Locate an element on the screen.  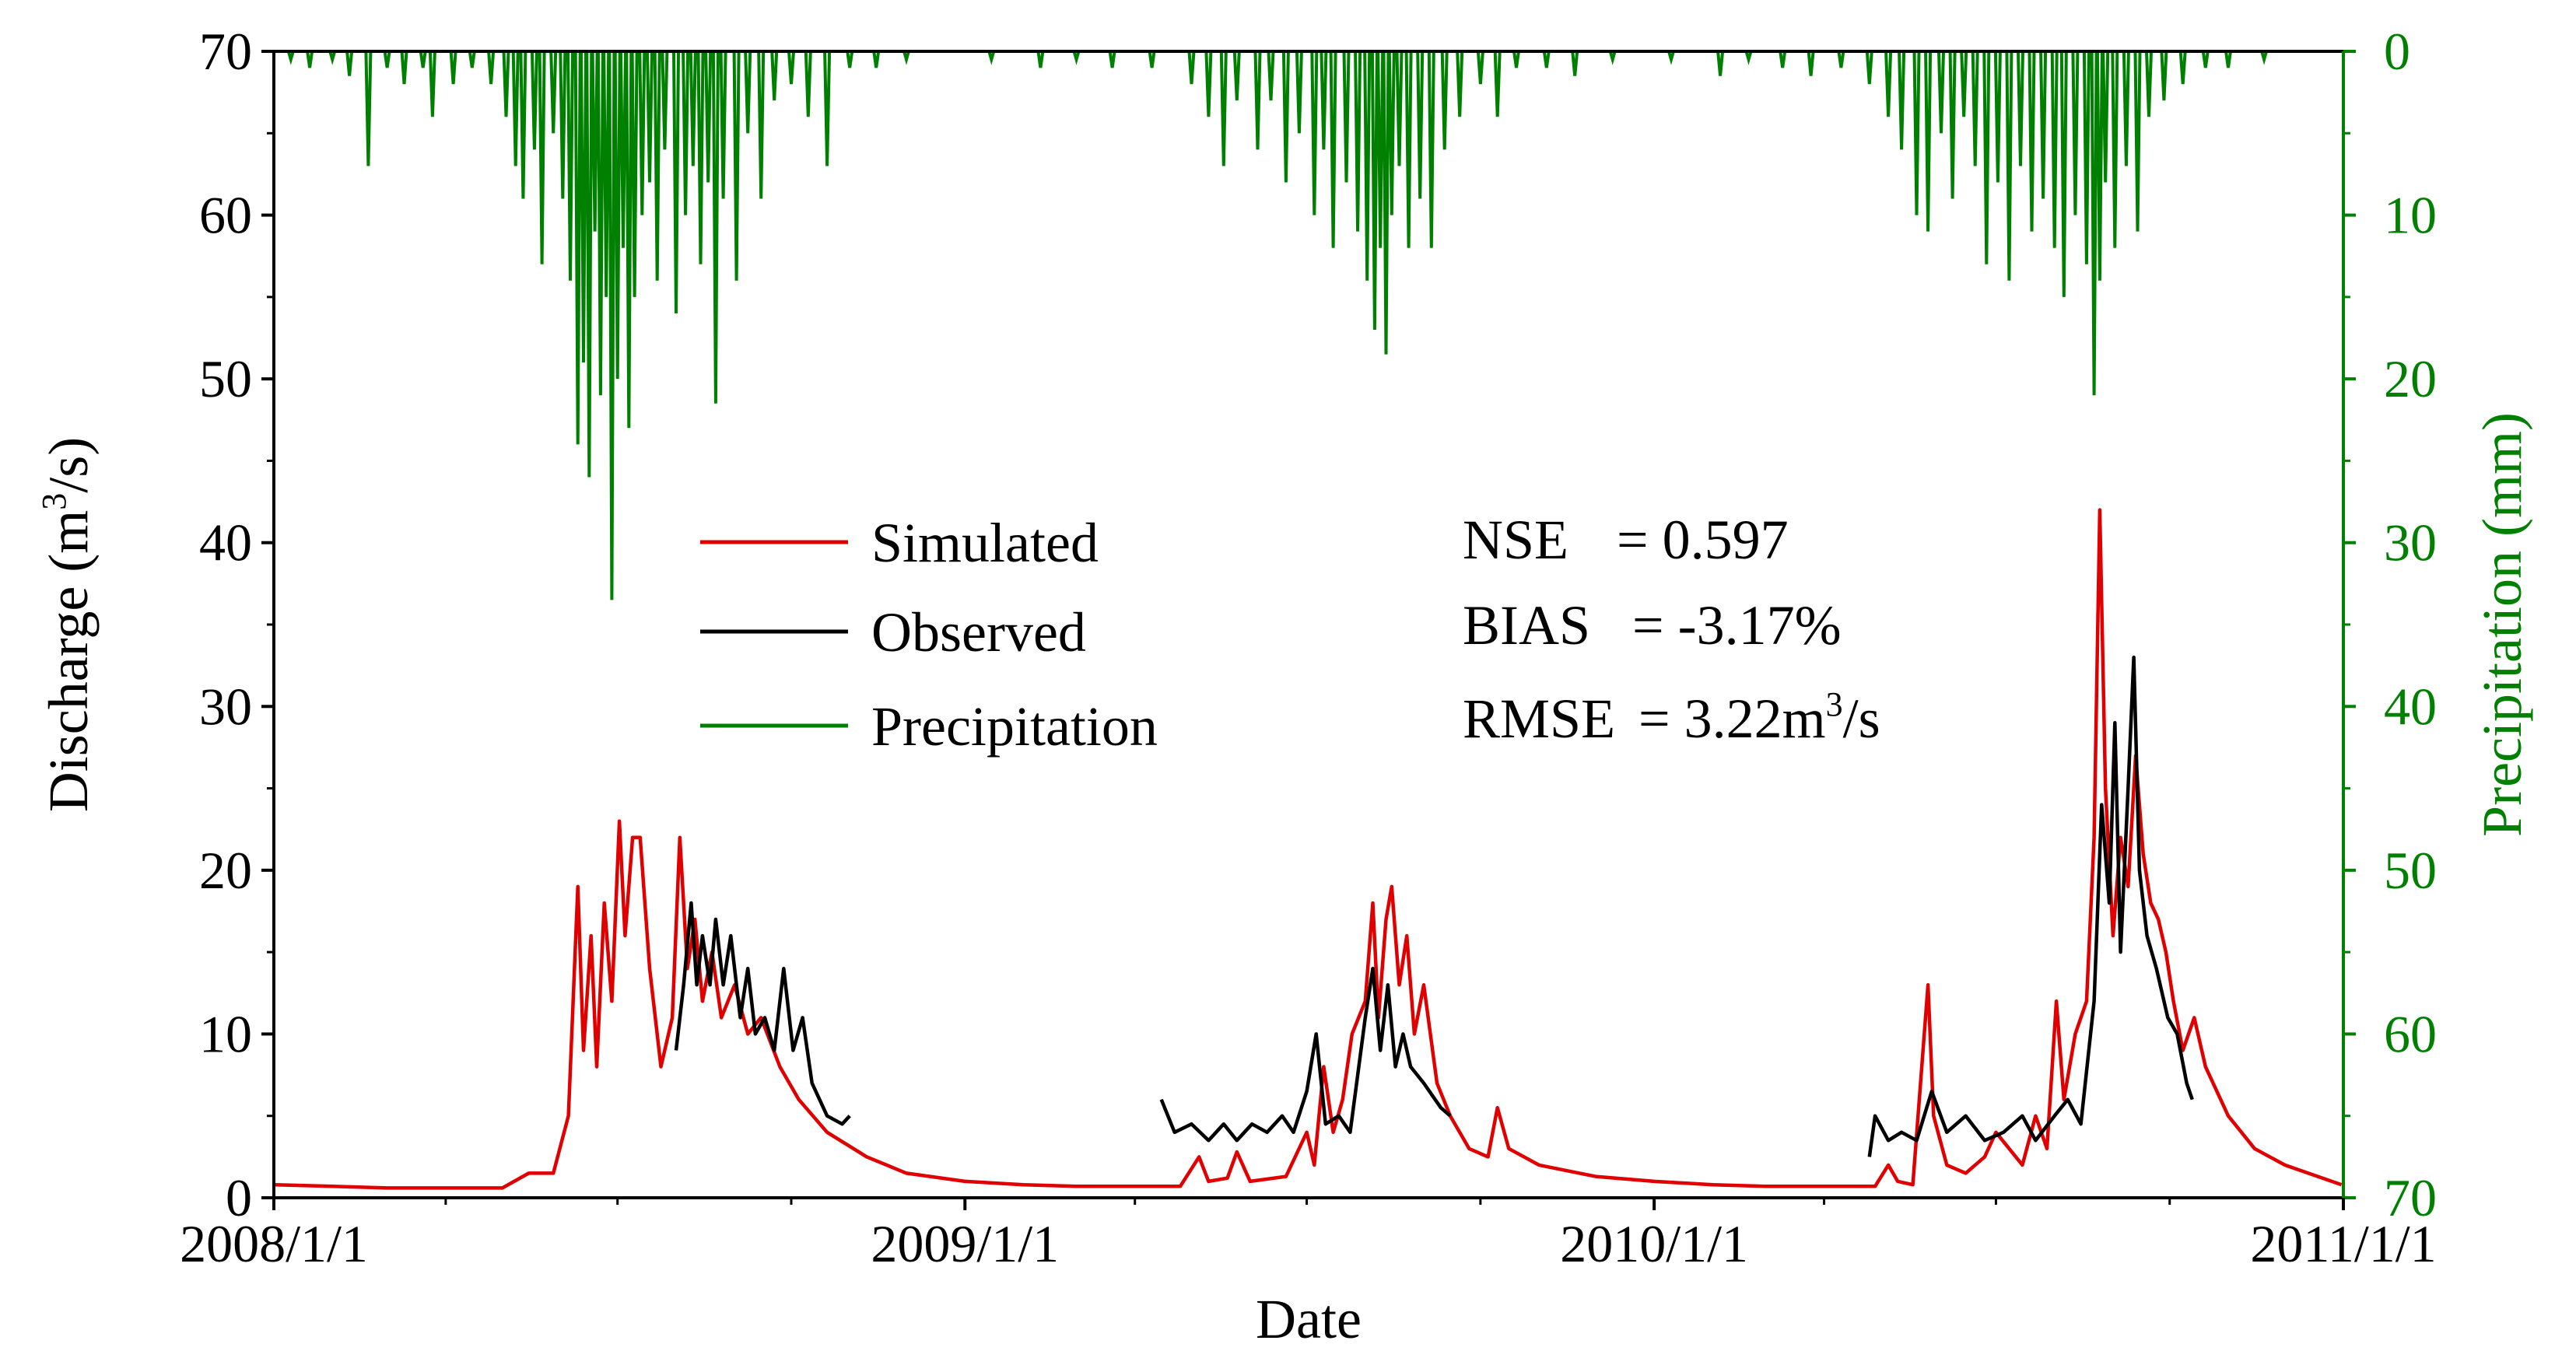
rmse-value: = 3.22m3/s is located at coordinates (1759, 718).